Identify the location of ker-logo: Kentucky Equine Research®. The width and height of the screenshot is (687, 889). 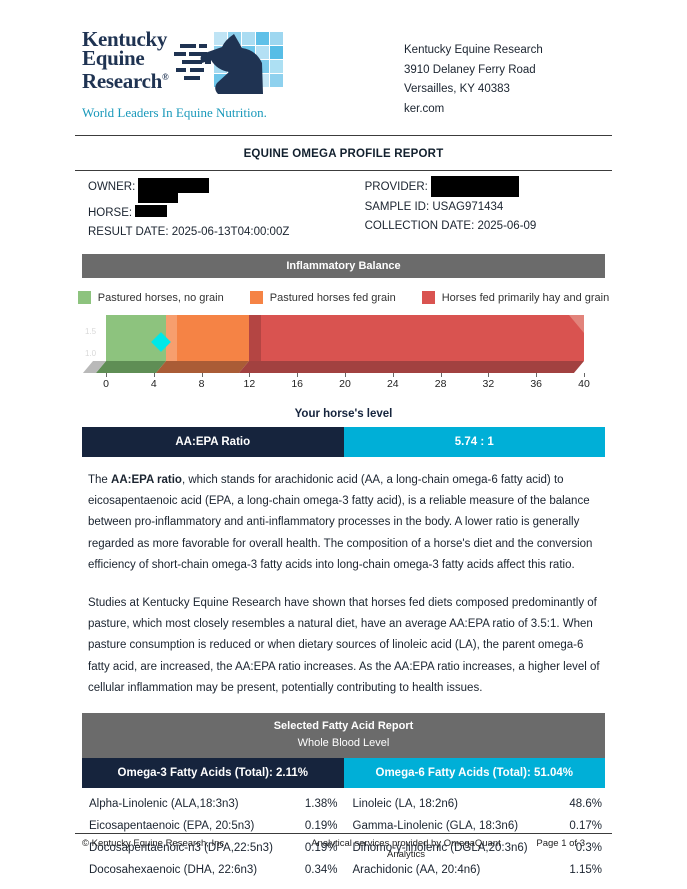
(179, 74).